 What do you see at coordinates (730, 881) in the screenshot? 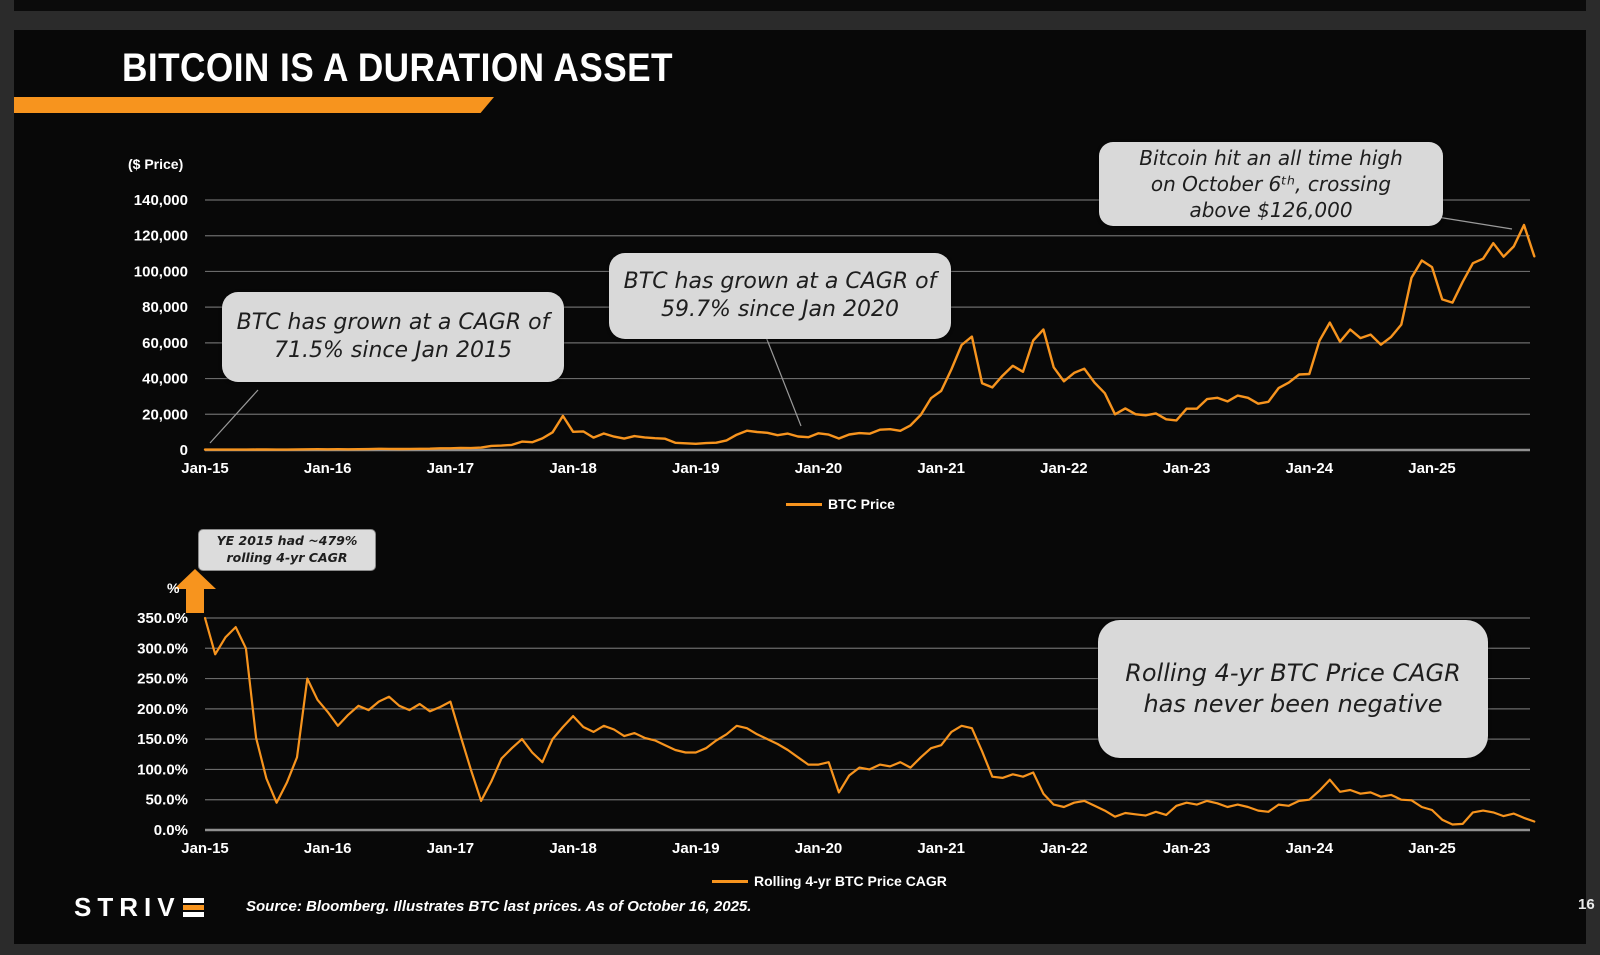
I see `cagr-line-swatch` at bounding box center [730, 881].